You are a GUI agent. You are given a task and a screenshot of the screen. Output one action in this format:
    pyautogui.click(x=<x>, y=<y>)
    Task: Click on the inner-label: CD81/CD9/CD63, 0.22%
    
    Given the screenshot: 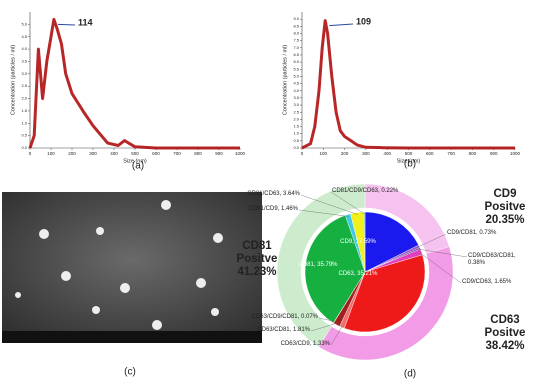 What is the action you would take?
    pyautogui.click(x=365, y=191)
    